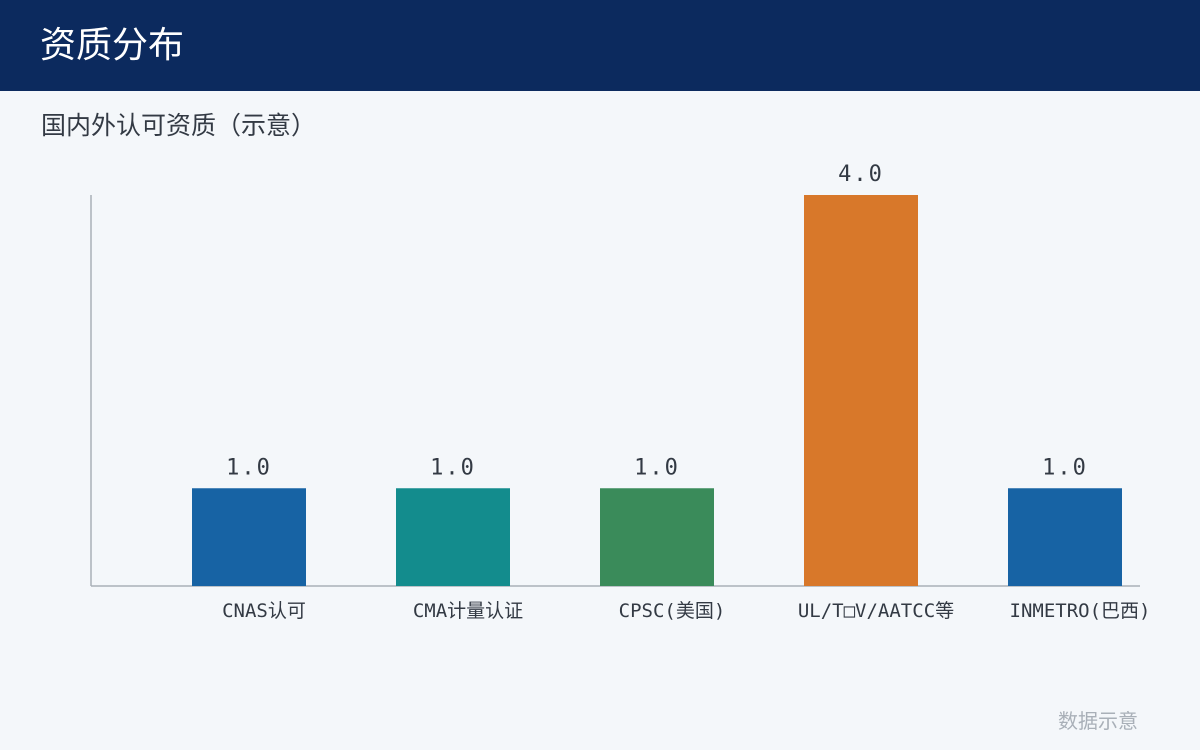 The image size is (1200, 750). What do you see at coordinates (672, 611) in the screenshot?
I see `x-tick-label-3: CPSC(美国)` at bounding box center [672, 611].